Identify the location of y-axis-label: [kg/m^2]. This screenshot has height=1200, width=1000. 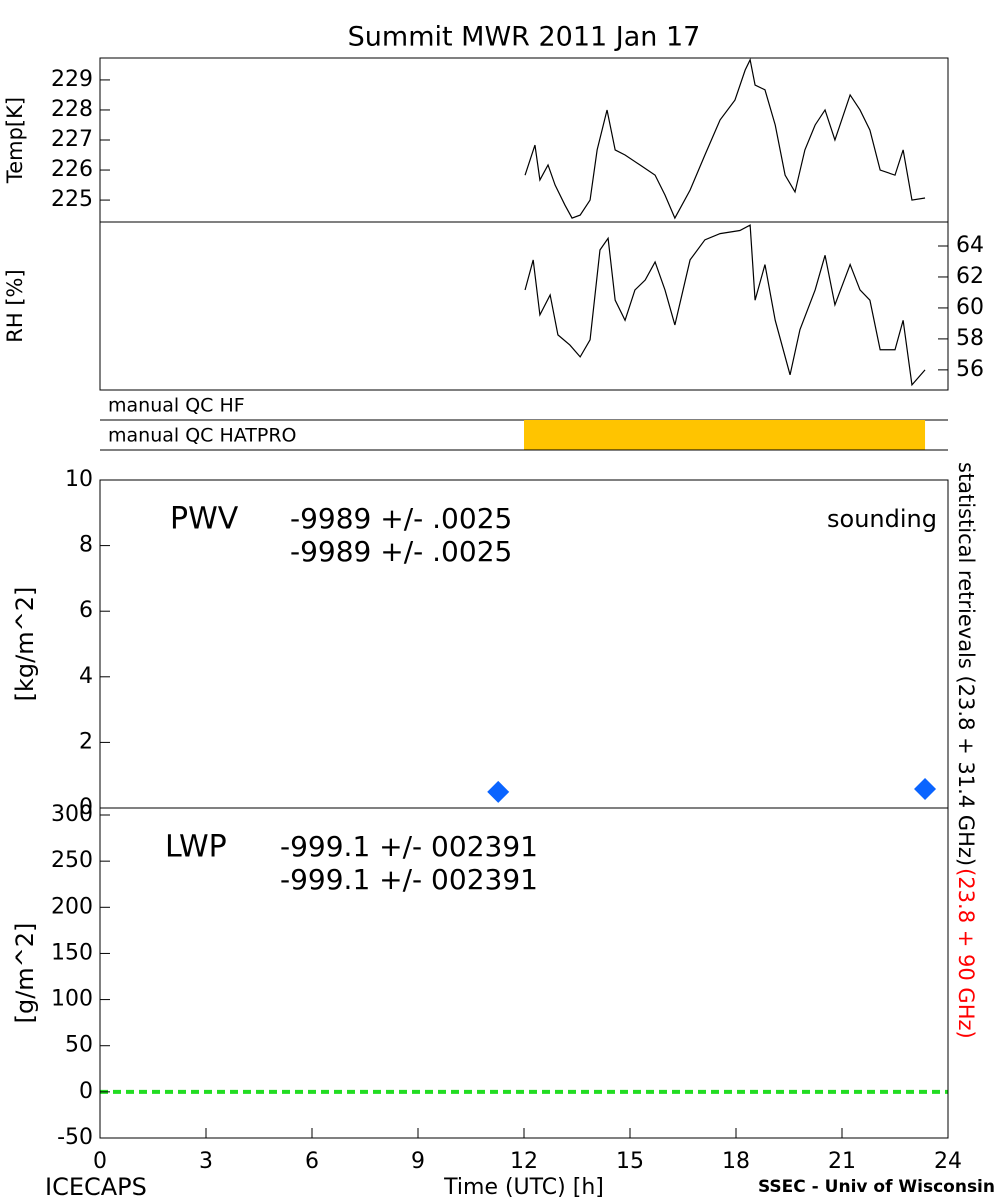
(25, 644).